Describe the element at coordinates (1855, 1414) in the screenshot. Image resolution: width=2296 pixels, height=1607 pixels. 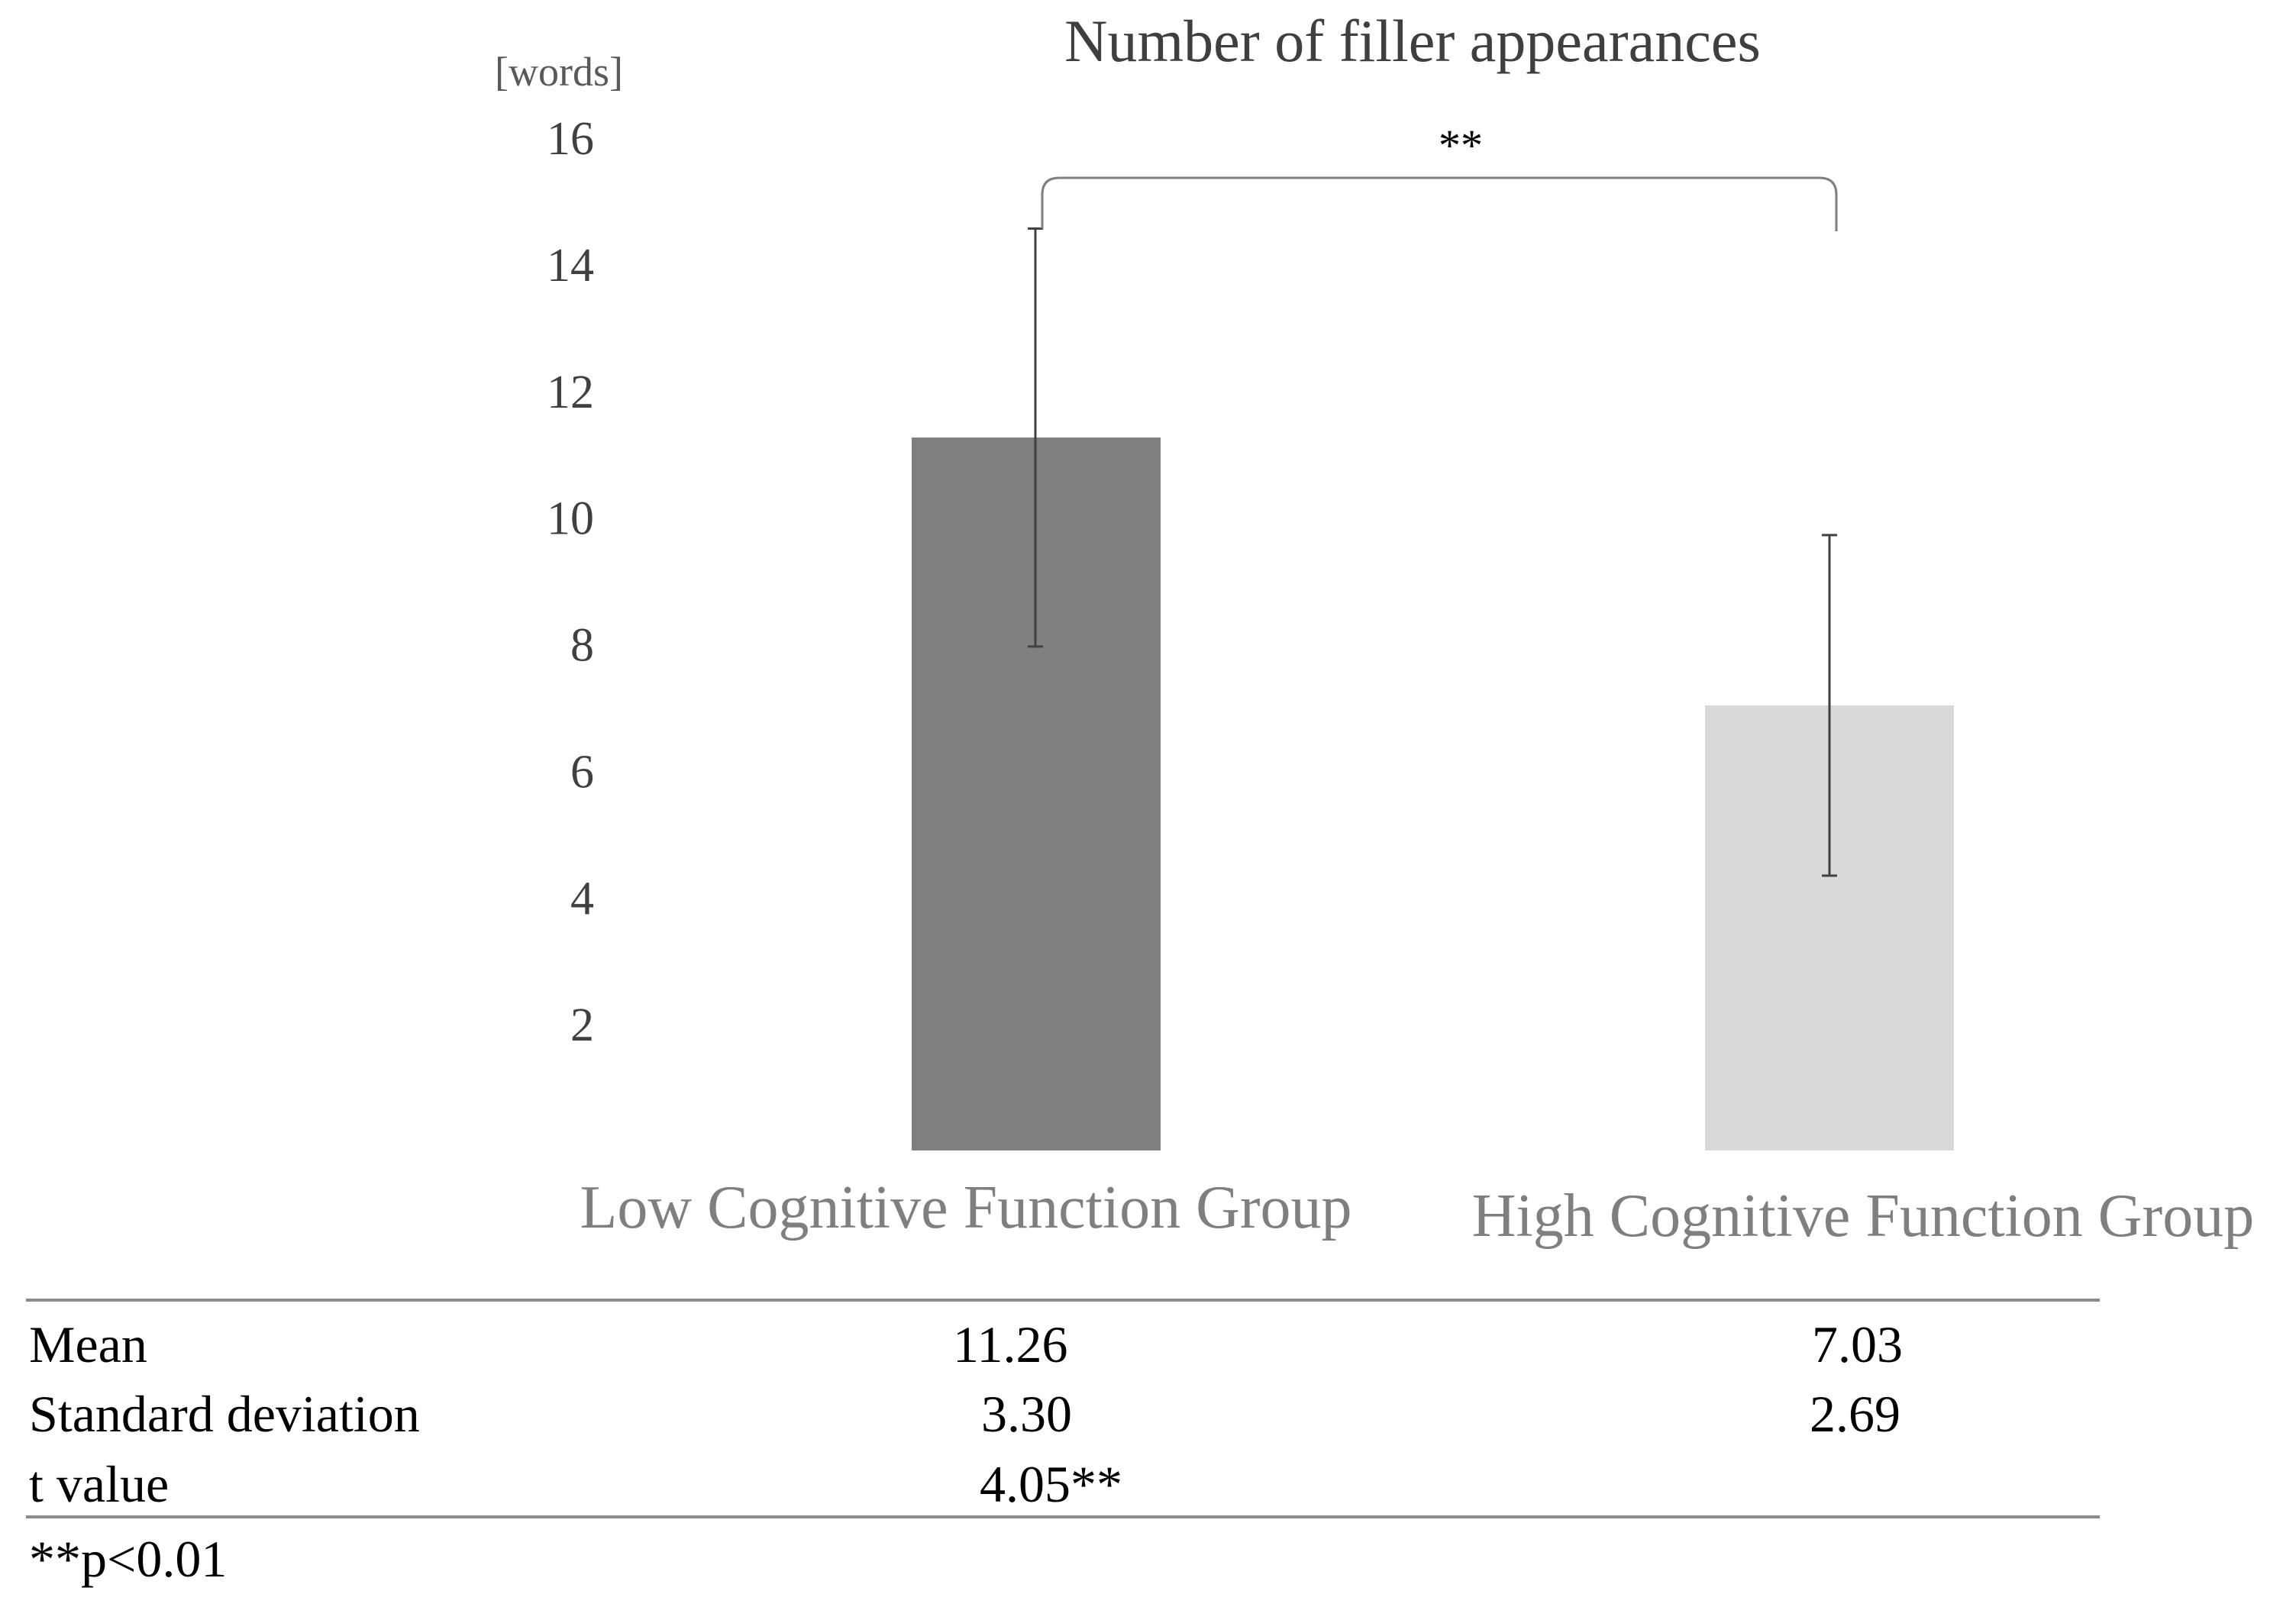
I see `row-sd-high: 2.69` at that location.